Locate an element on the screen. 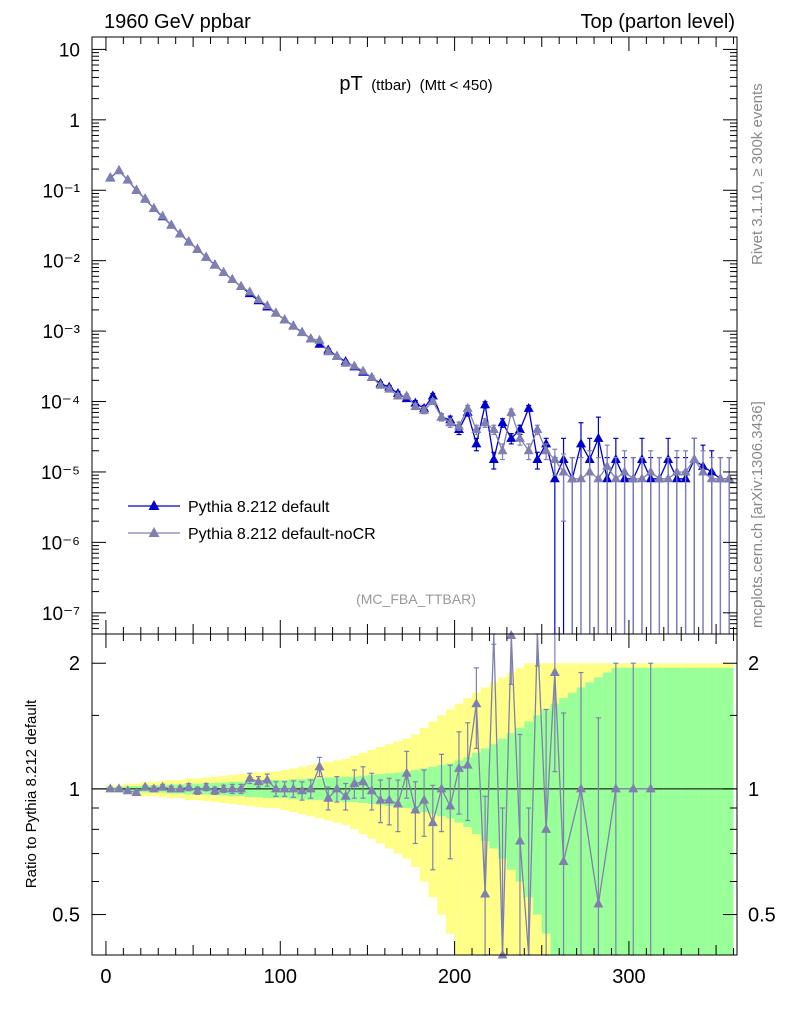 This screenshot has height=1024, width=786. right-title: Top (parton level) is located at coordinates (657, 22).